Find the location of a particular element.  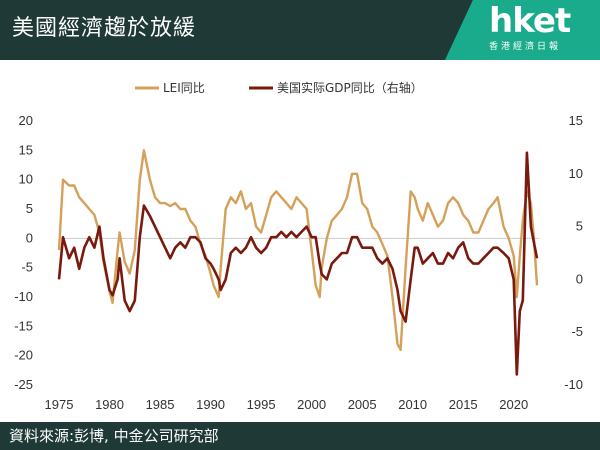

x-axis-tick-label: 2000 is located at coordinates (311, 404).